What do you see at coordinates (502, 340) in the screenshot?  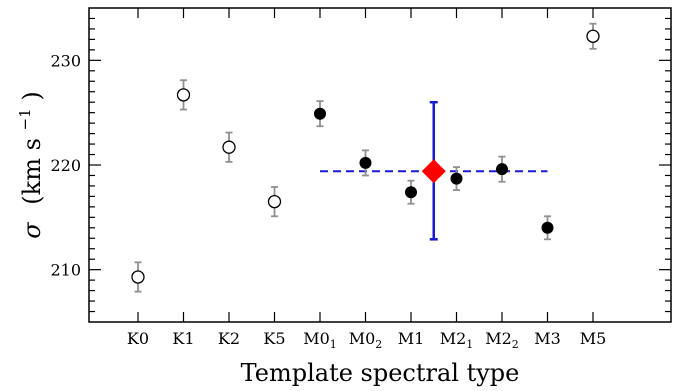 I see `x-tick-label: M22` at bounding box center [502, 340].